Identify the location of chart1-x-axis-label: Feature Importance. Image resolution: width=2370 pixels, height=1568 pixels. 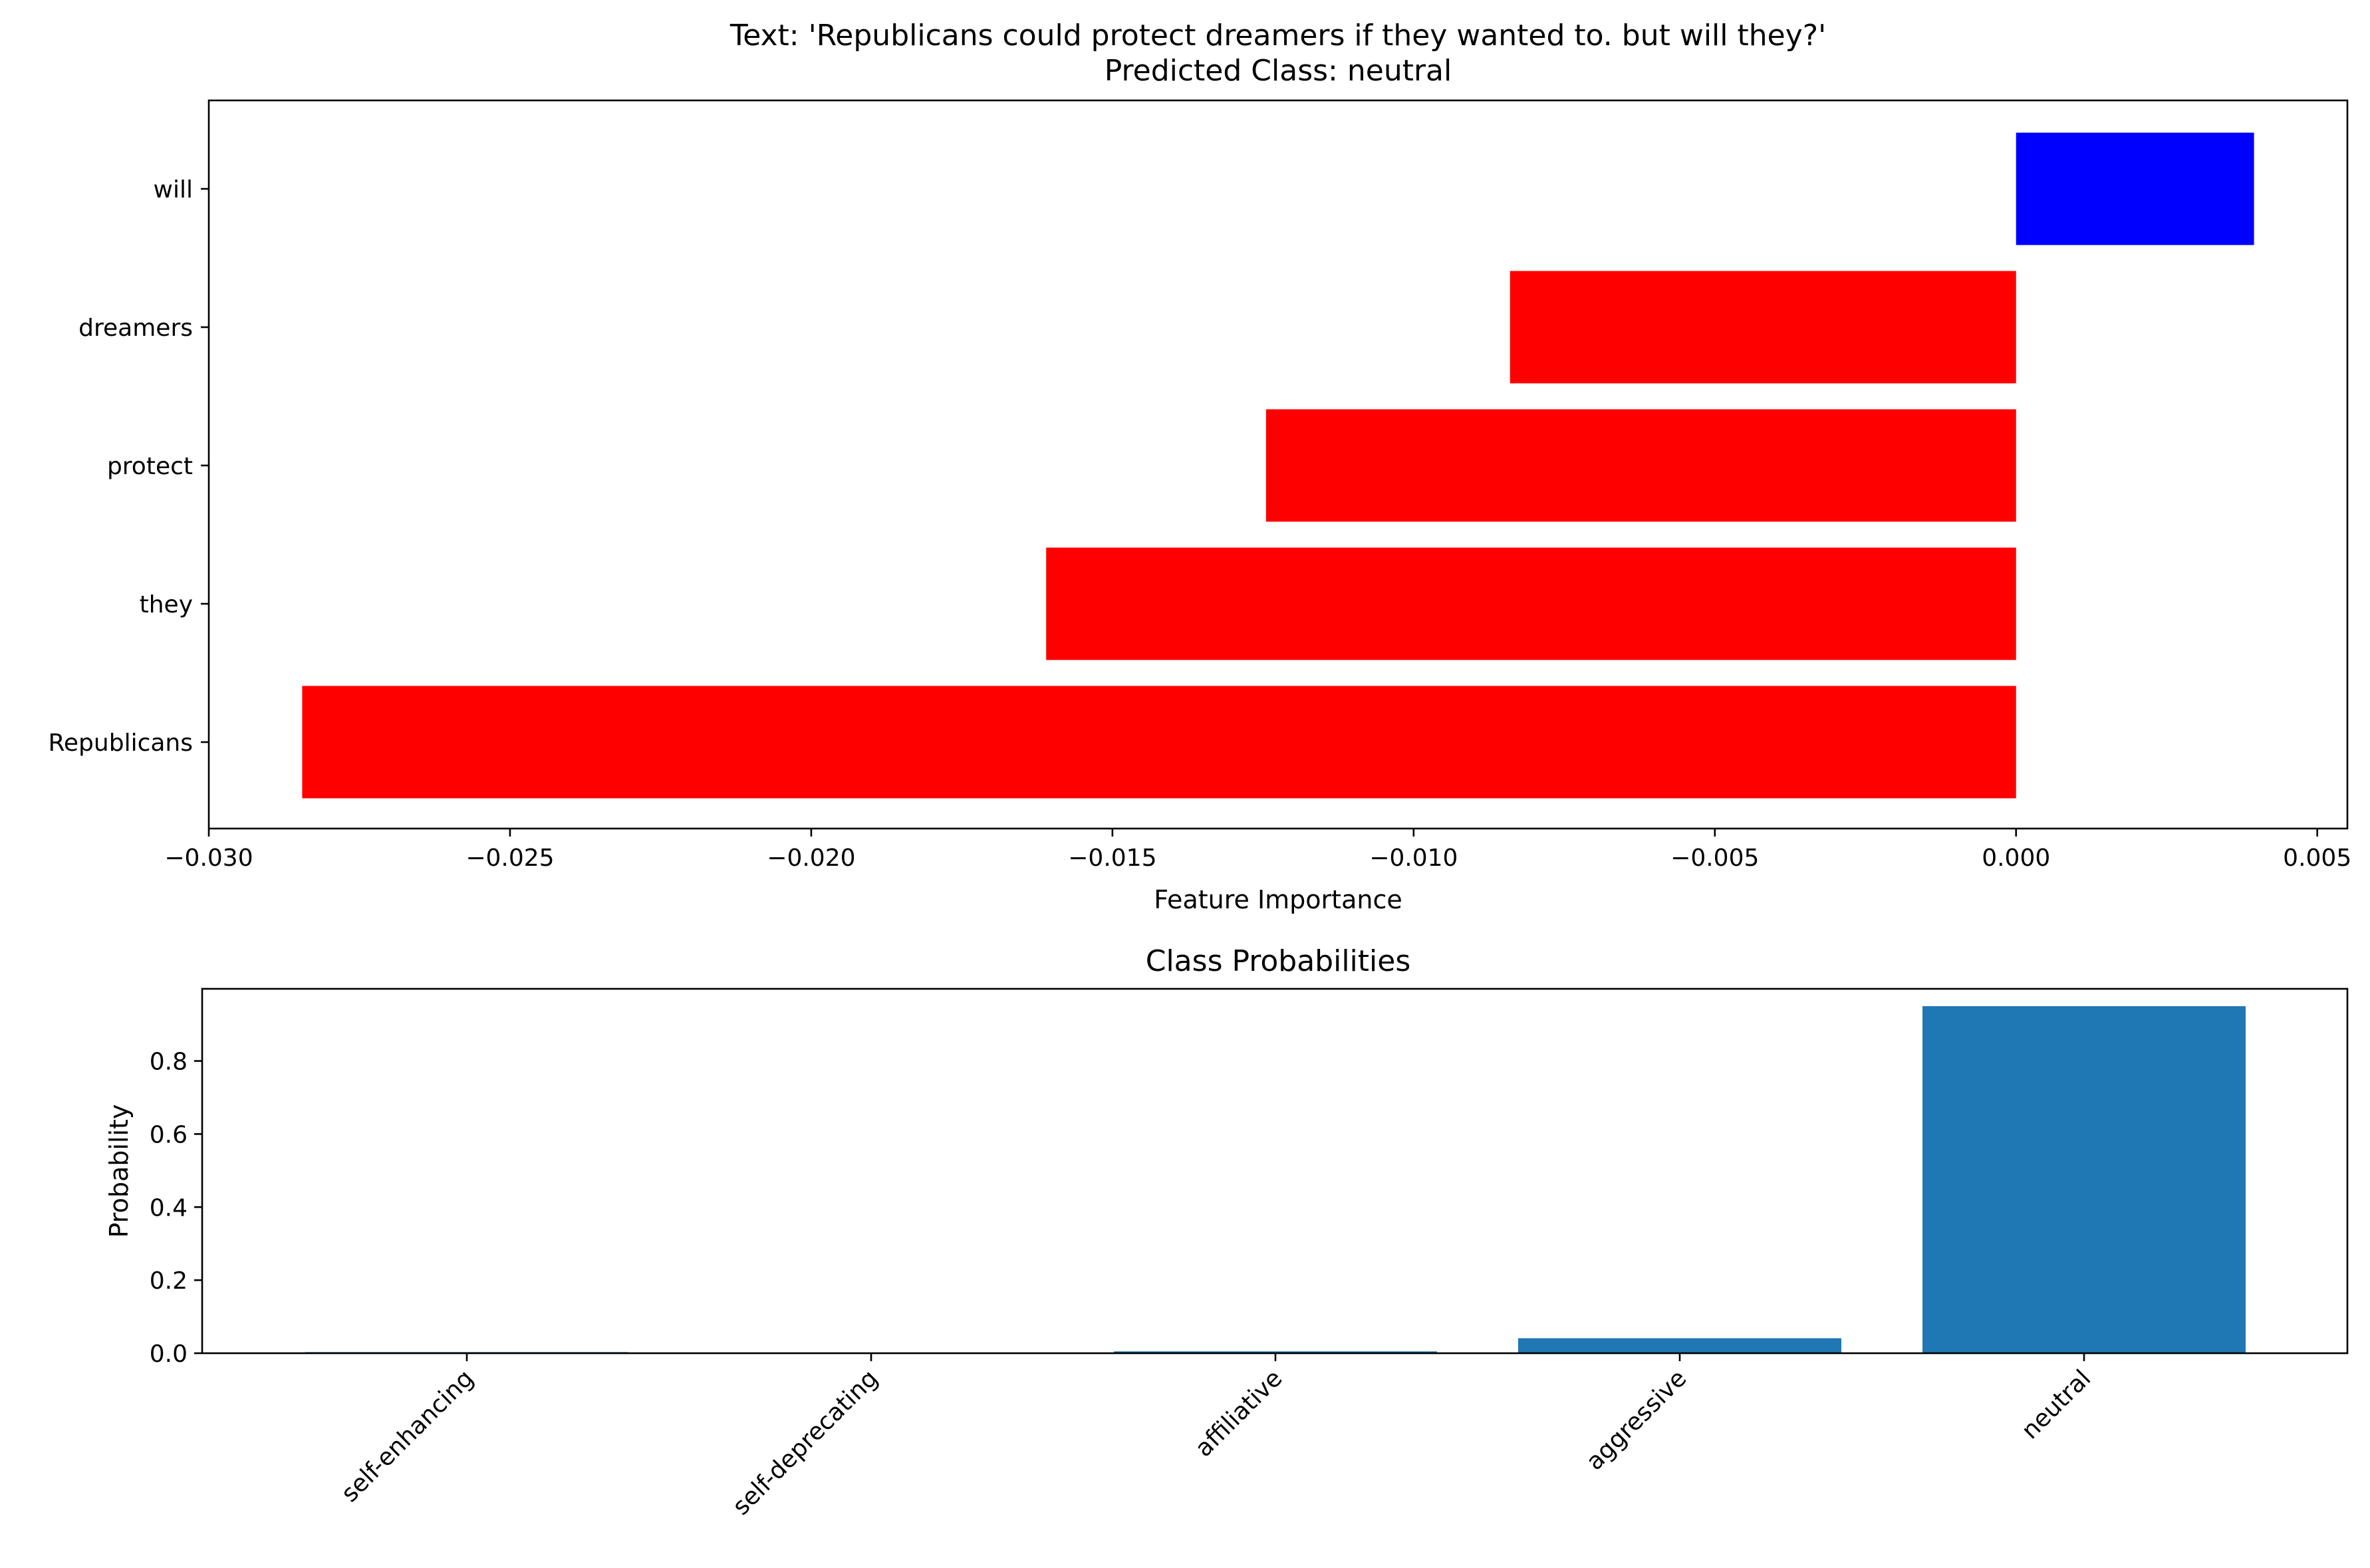
(1278, 899).